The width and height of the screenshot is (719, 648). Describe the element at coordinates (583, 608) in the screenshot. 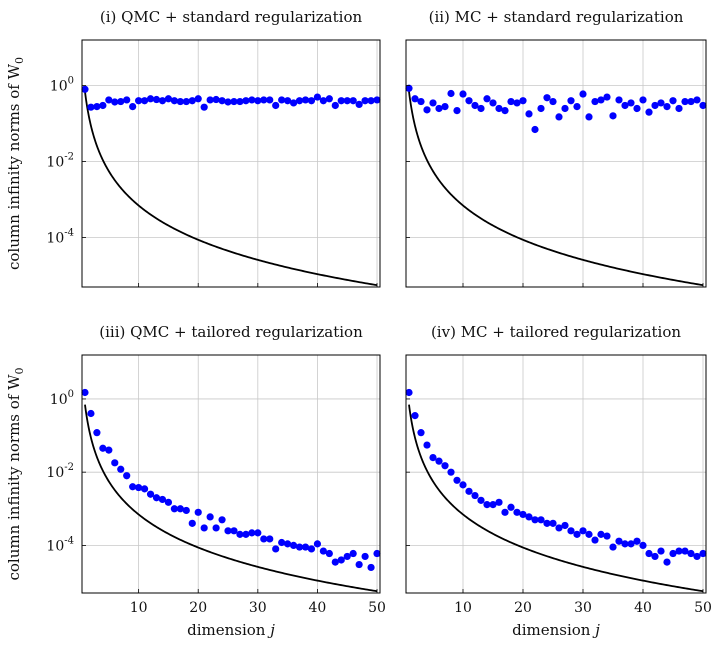

I see `x-tick-label: 30` at that location.